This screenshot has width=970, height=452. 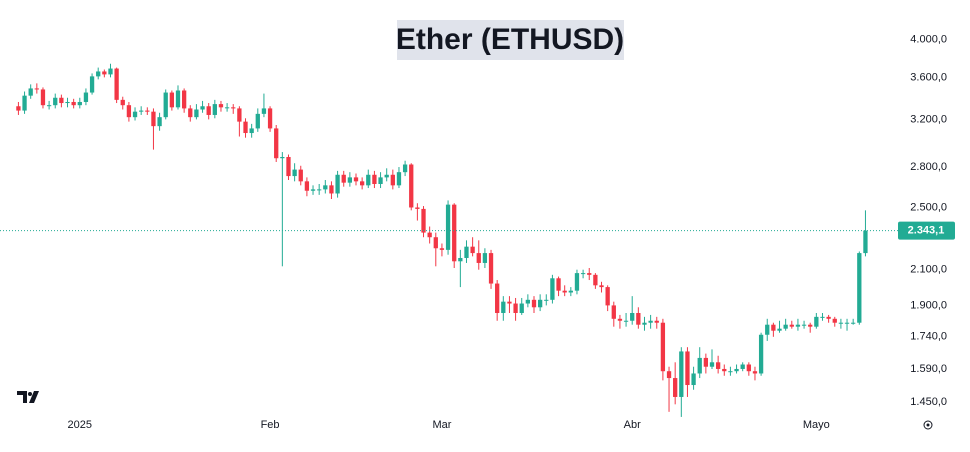 I want to click on last-price-box, so click(x=926, y=230).